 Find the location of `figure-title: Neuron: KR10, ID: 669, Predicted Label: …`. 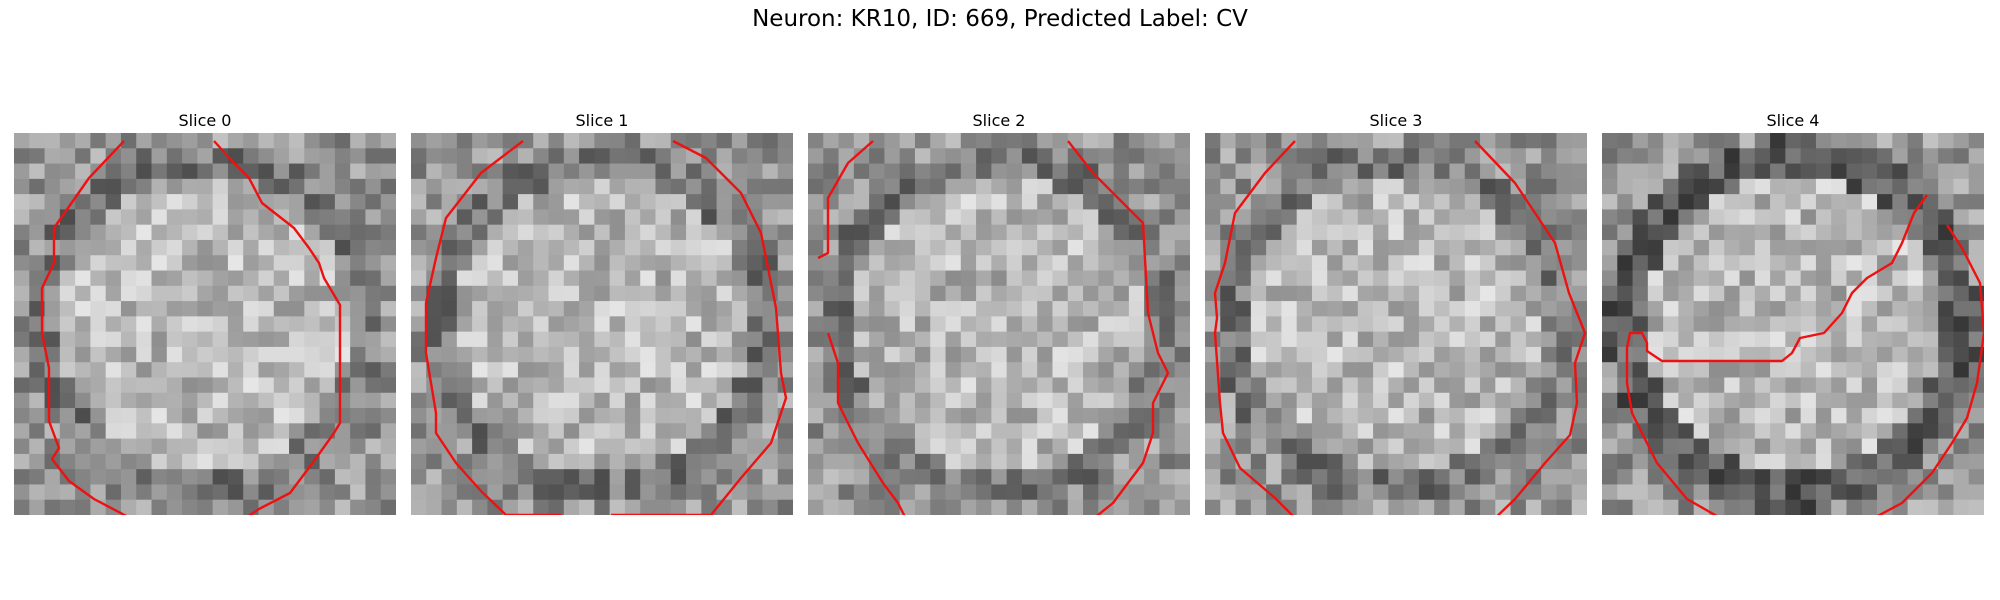

figure-title: Neuron: KR10, ID: 669, Predicted Label: … is located at coordinates (1000, 19).